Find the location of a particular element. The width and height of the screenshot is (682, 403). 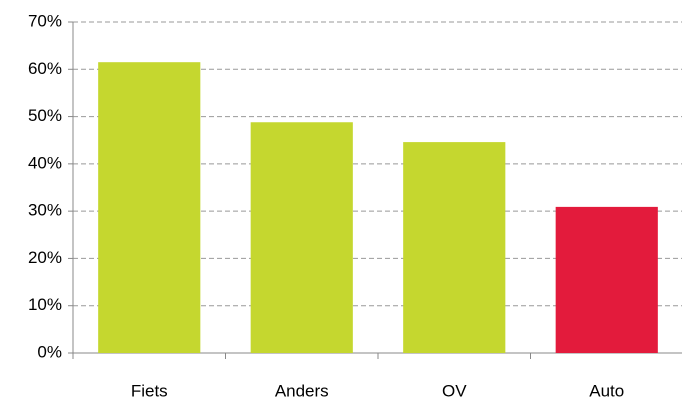

x-tick-label: Anders is located at coordinates (302, 390).